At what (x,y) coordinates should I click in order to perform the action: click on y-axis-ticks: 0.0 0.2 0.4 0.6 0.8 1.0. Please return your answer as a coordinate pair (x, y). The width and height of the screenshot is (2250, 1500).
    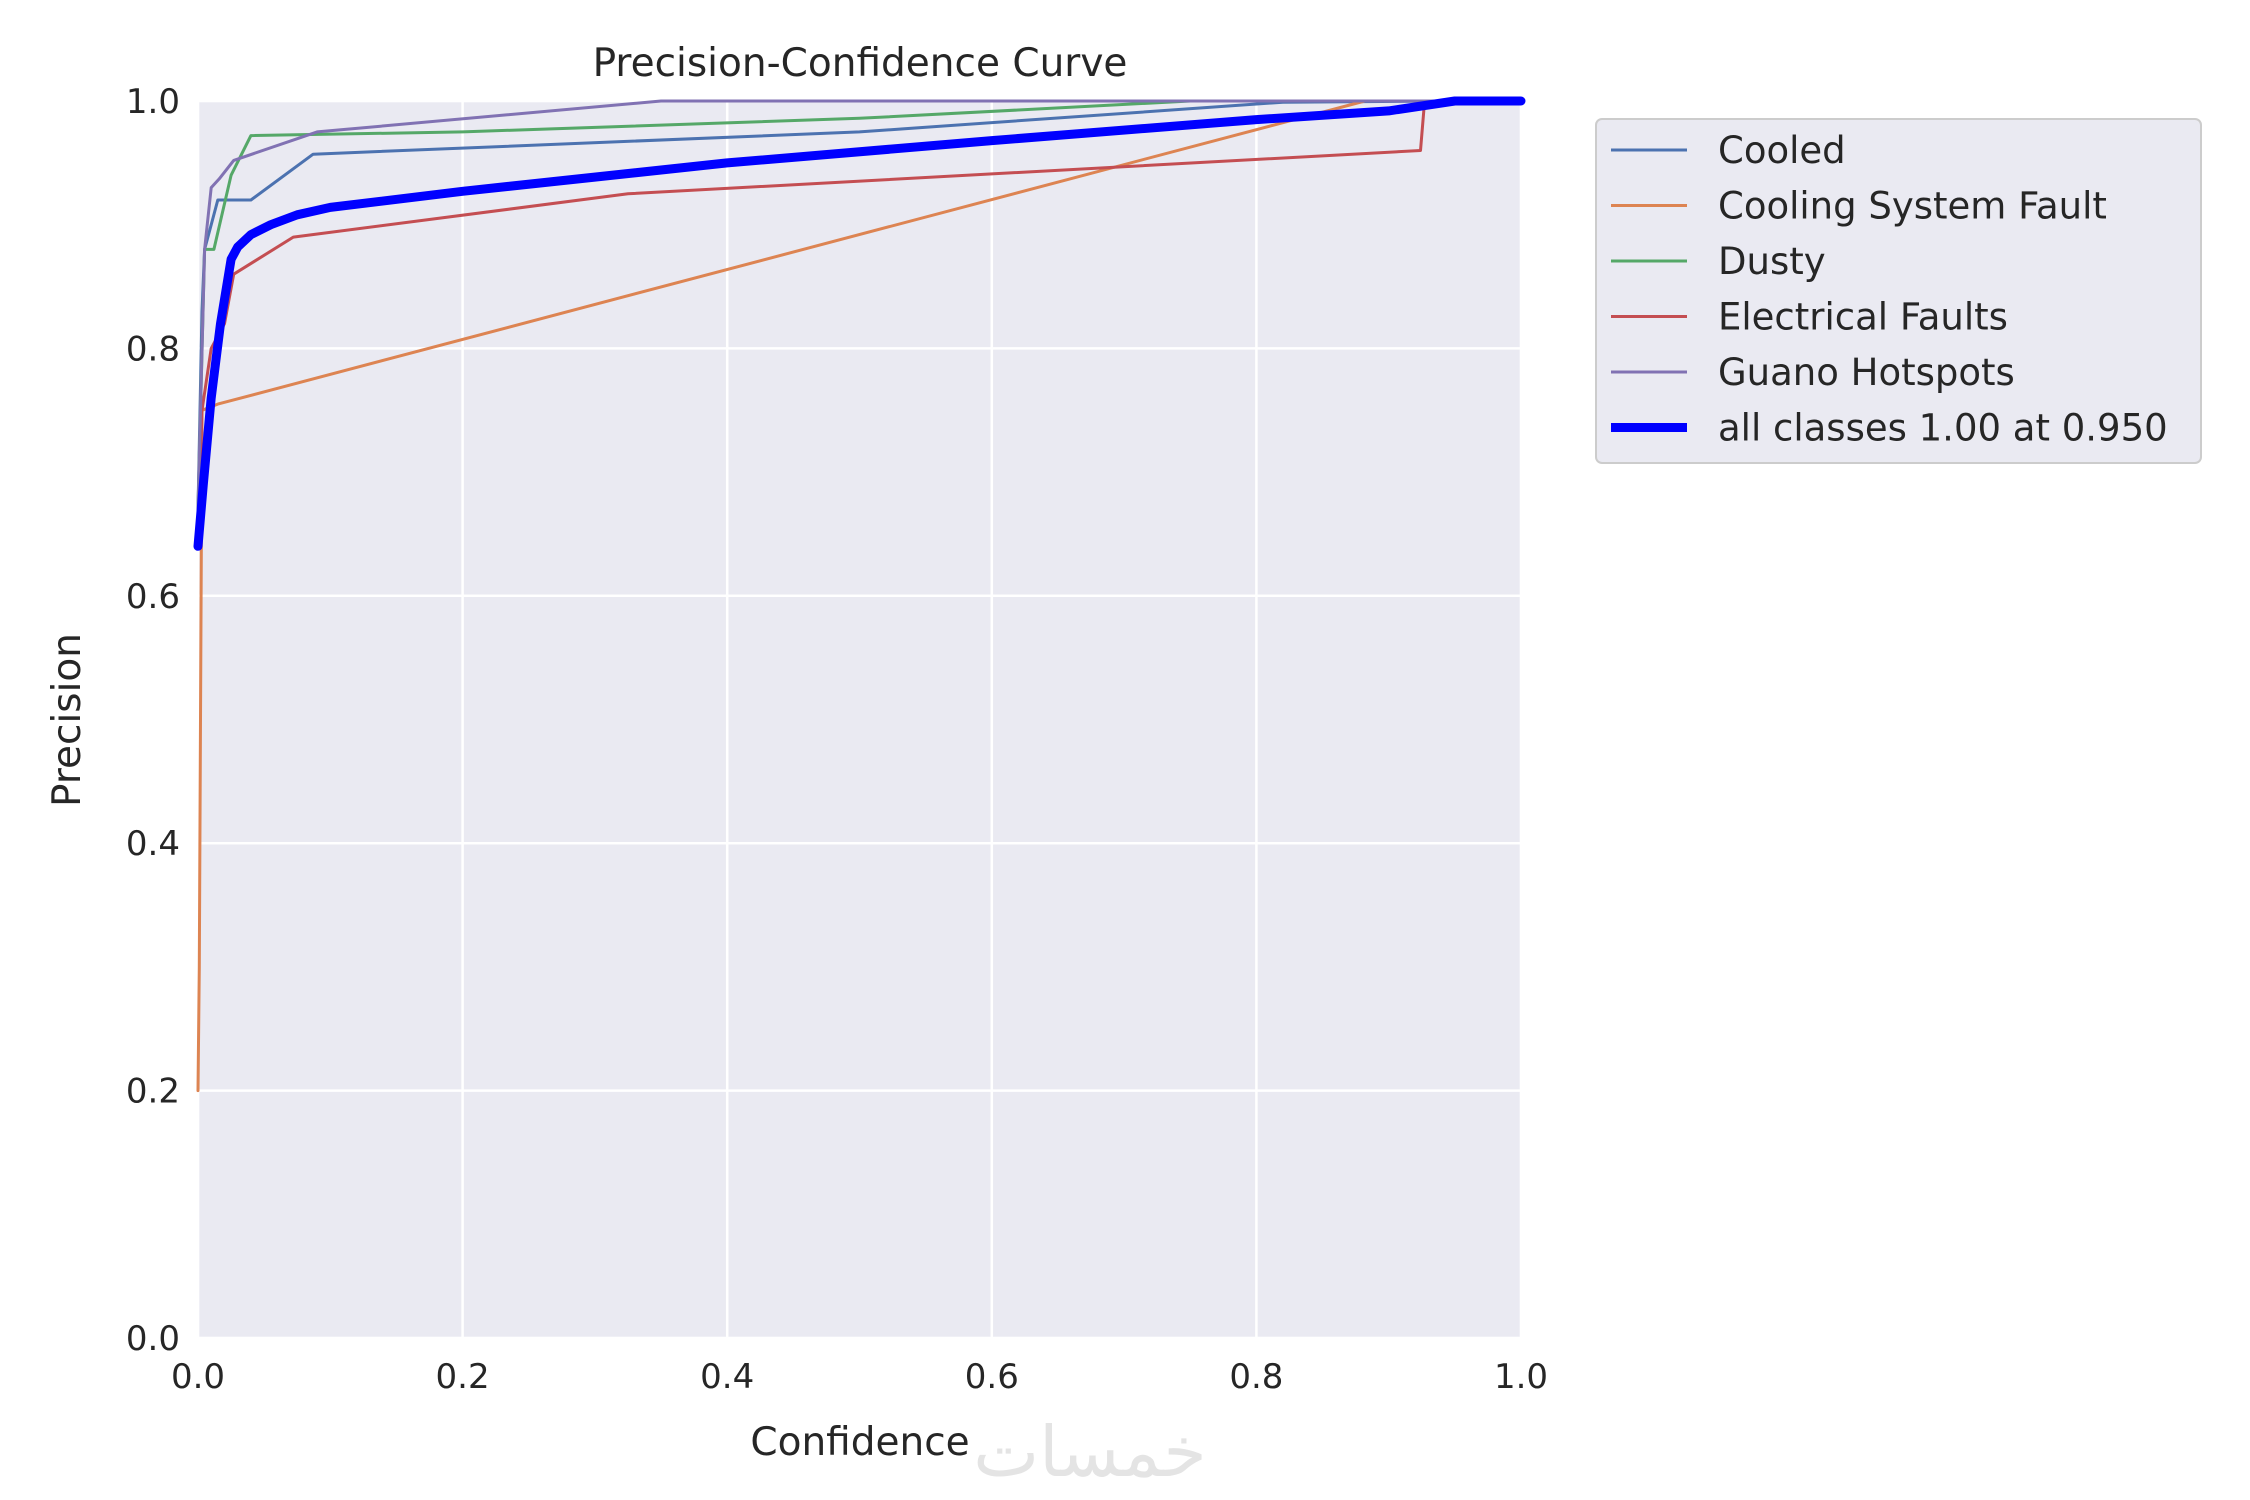
    Looking at the image, I should click on (153, 720).